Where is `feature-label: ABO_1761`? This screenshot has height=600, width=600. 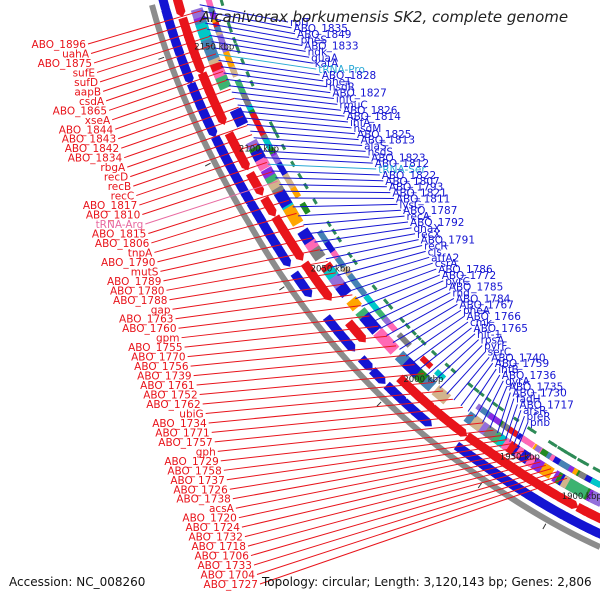 feature-label: ABO_1761 is located at coordinates (167, 386).